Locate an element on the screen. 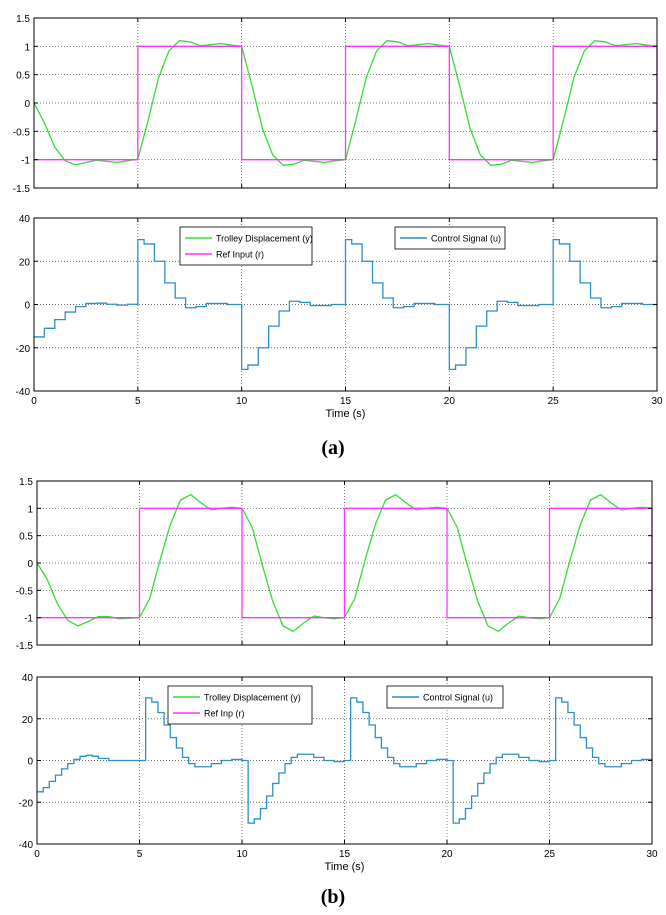  panel-label-a: (a) is located at coordinates (333, 448).